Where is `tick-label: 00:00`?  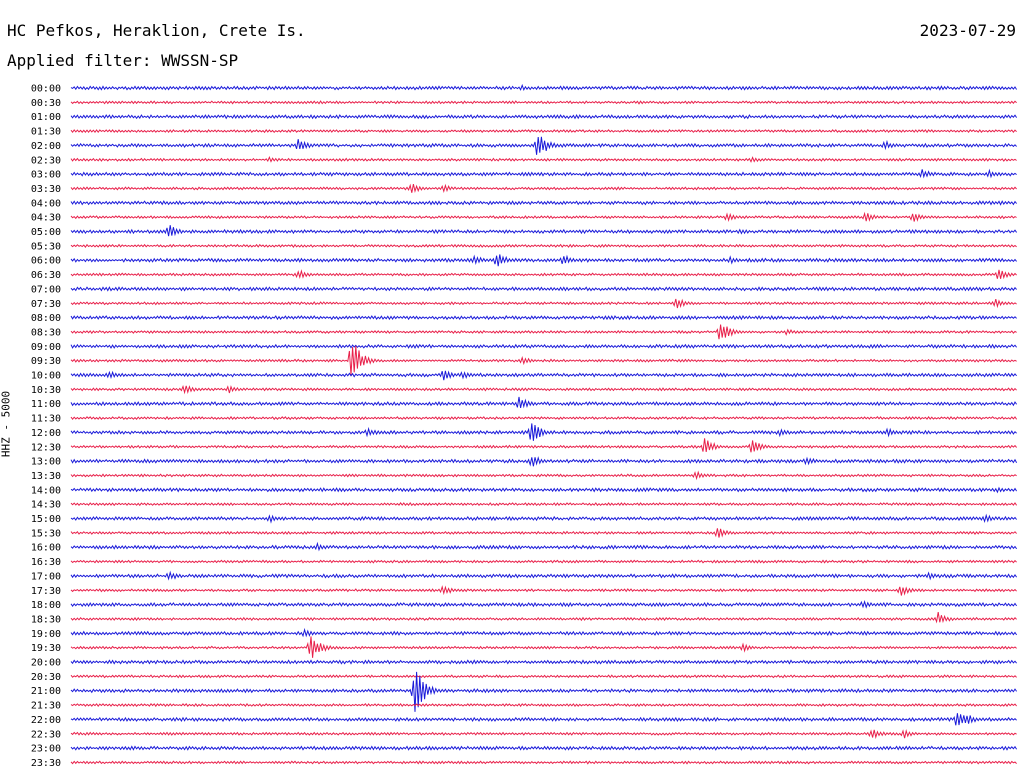 tick-label: 00:00 is located at coordinates (46, 89).